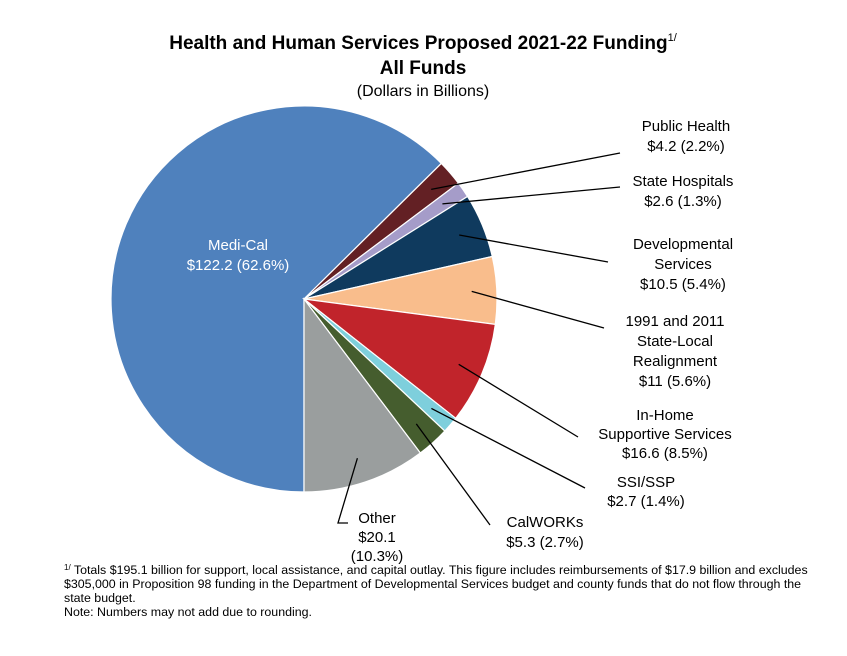 This screenshot has height=656, width=847. I want to click on leader-line-public-health, so click(526, 171).